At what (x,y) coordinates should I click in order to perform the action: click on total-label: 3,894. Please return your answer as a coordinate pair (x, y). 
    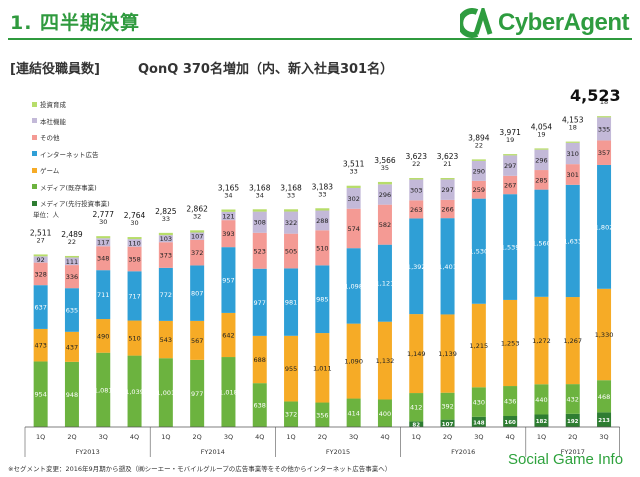
    Looking at the image, I should click on (479, 137).